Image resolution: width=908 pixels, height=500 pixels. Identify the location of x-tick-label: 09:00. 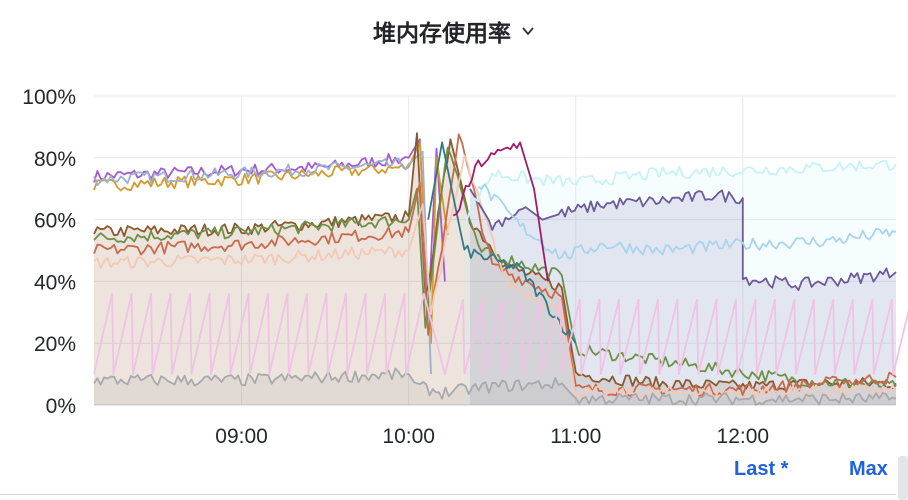
(241, 436).